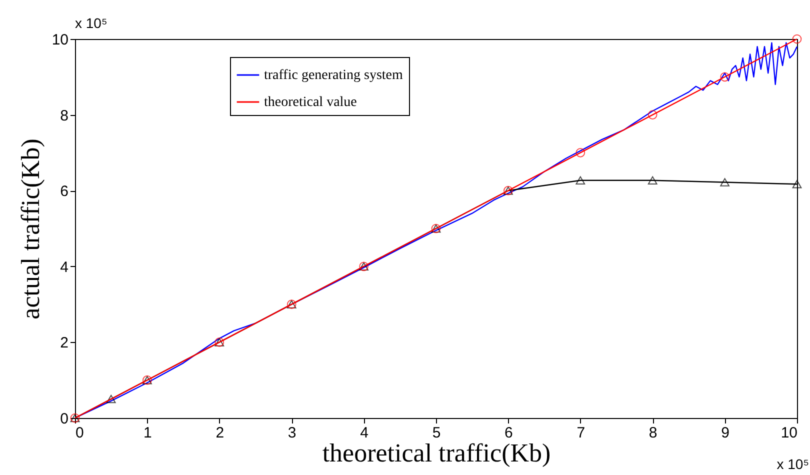 This screenshot has width=810, height=475. I want to click on x-tick-label: 5, so click(436, 433).